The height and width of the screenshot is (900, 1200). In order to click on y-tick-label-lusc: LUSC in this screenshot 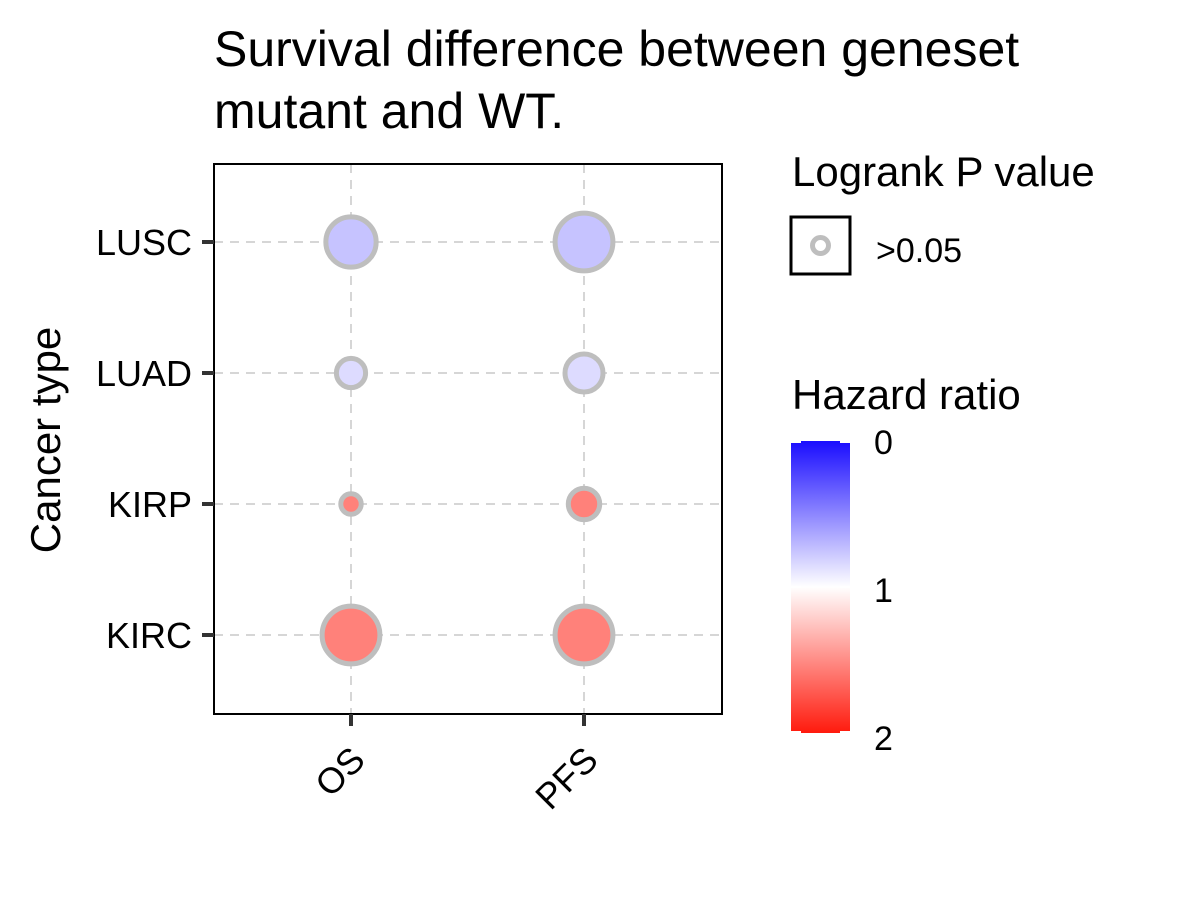, I will do `click(144, 242)`.